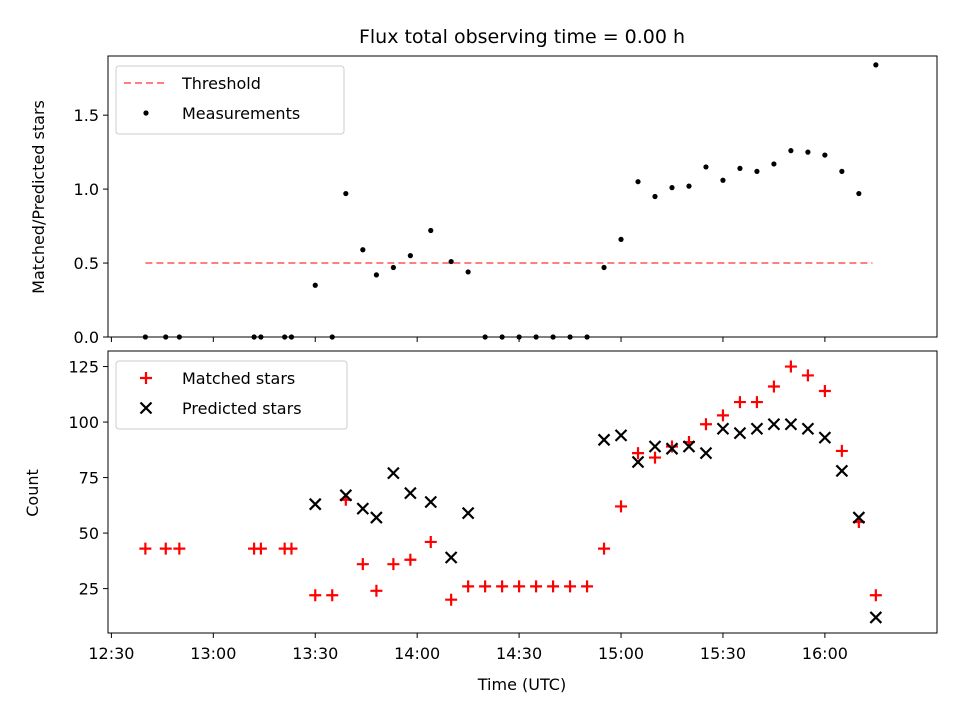 The width and height of the screenshot is (960, 720). I want to click on top-y-tick-label-0: 0.0, so click(86, 337).